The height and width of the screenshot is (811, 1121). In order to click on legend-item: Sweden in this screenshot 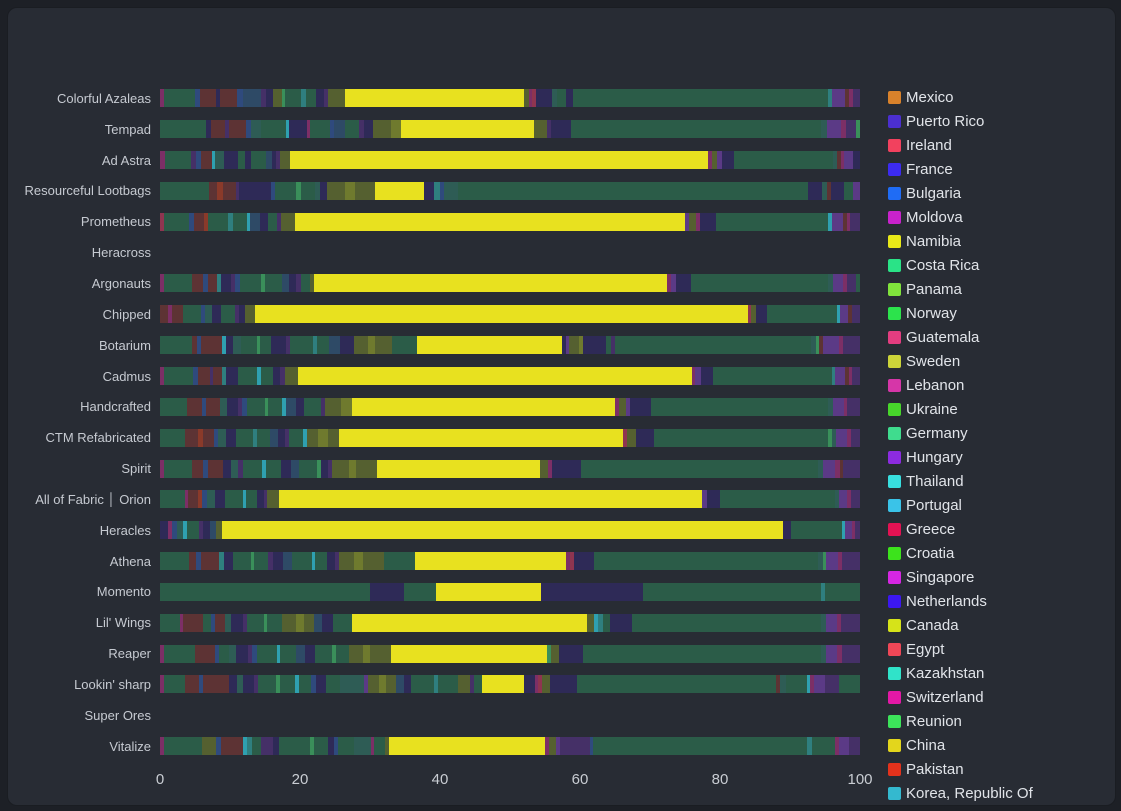, I will do `click(1004, 361)`.